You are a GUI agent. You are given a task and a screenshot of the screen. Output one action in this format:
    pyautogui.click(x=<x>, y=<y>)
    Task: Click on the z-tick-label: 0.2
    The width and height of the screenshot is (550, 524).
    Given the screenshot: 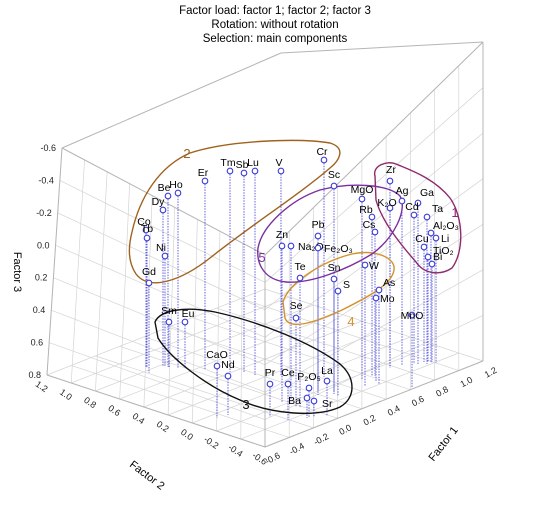 What is the action you would take?
    pyautogui.click(x=41, y=278)
    